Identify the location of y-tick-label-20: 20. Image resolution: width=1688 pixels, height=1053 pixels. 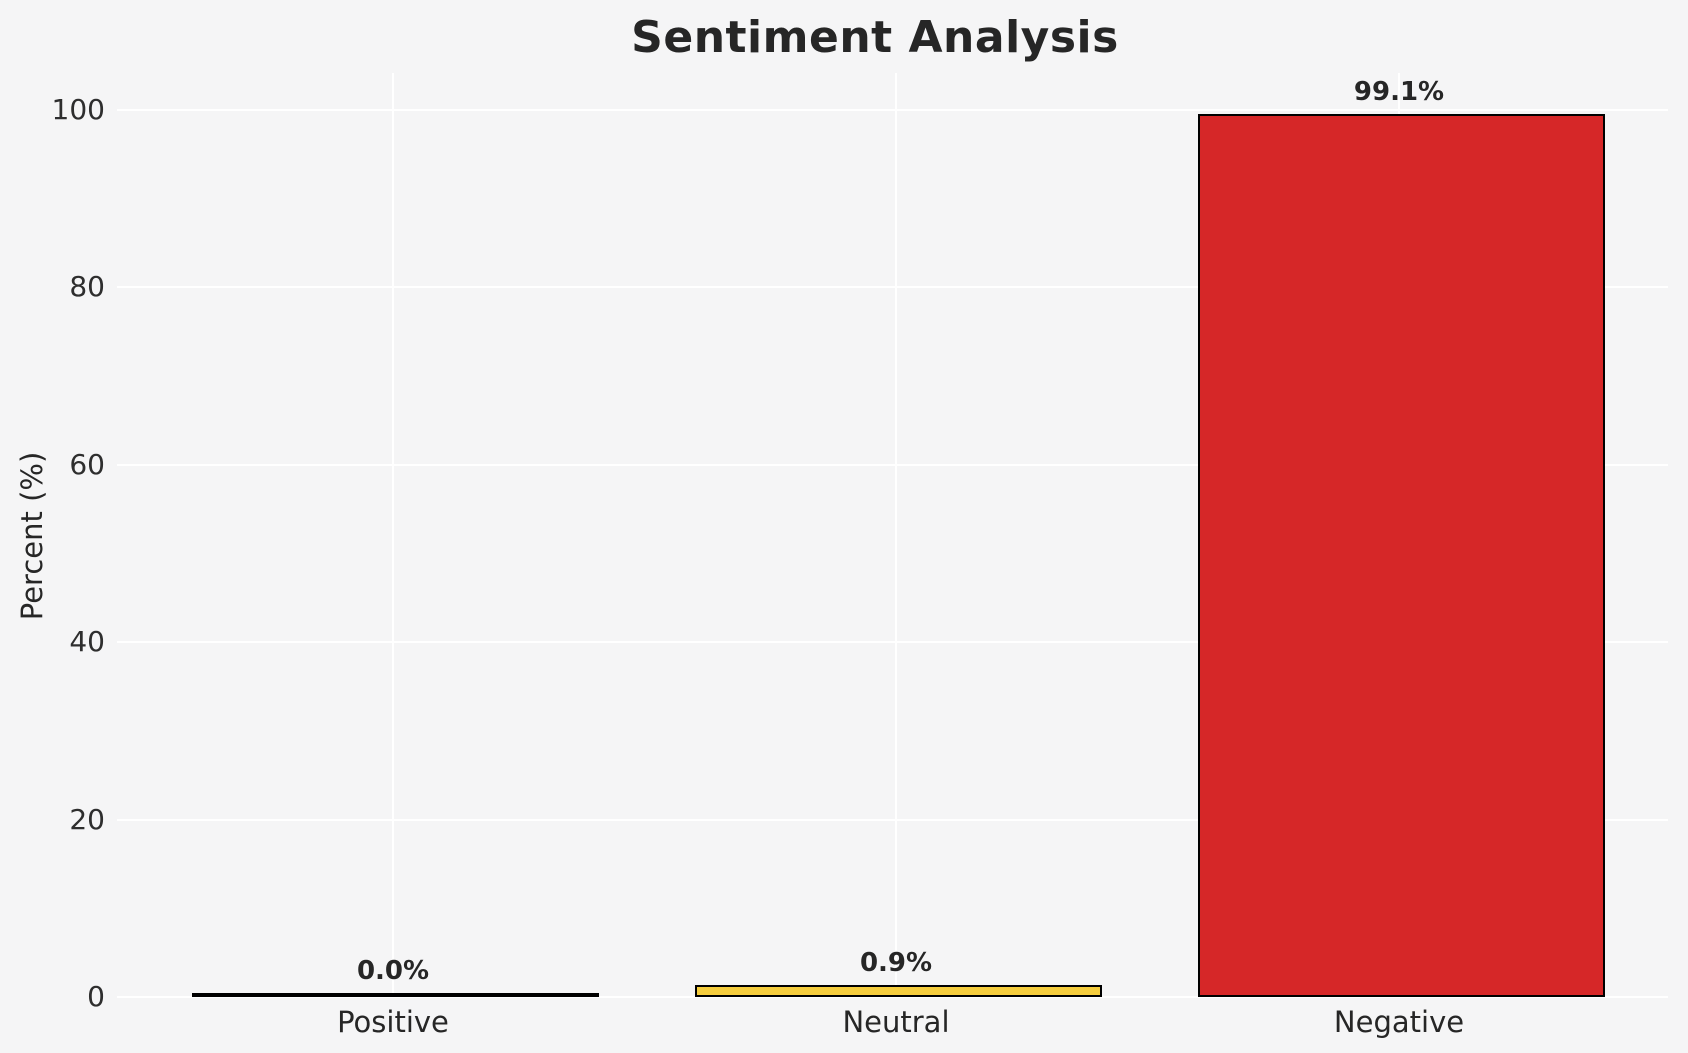
(87, 819).